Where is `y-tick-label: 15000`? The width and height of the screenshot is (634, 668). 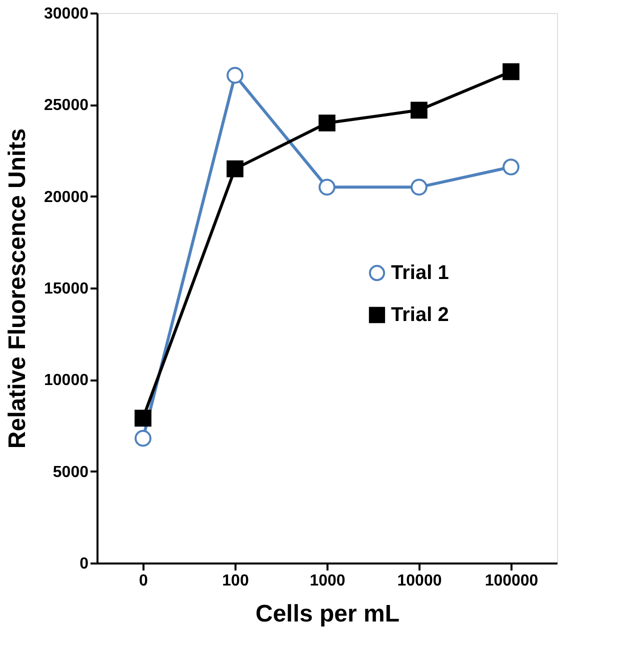 y-tick-label: 15000 is located at coordinates (66, 289).